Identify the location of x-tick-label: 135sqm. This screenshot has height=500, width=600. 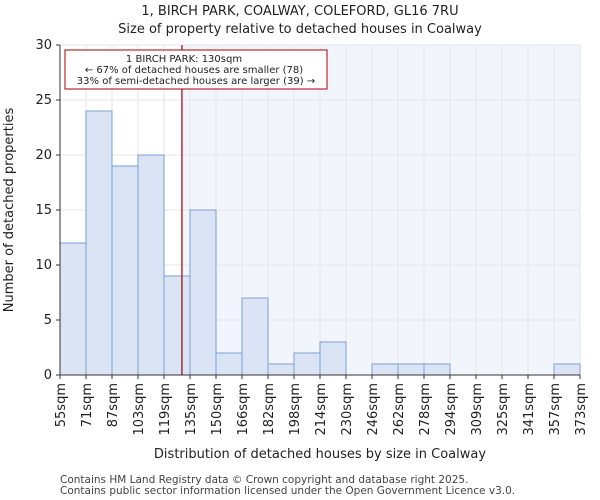
(191, 409).